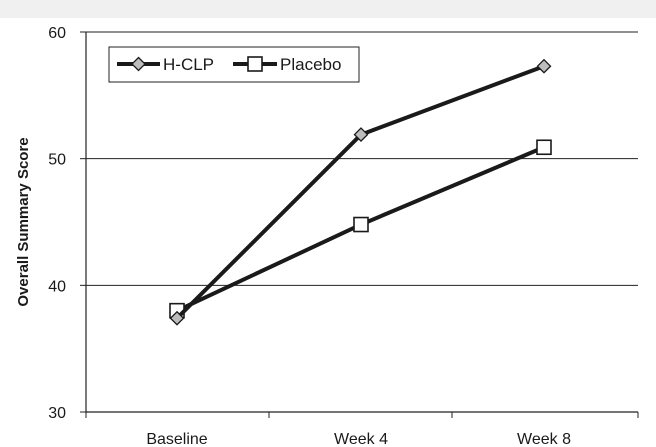  What do you see at coordinates (188, 64) in the screenshot?
I see `legend-label-h-clp: H-CLP` at bounding box center [188, 64].